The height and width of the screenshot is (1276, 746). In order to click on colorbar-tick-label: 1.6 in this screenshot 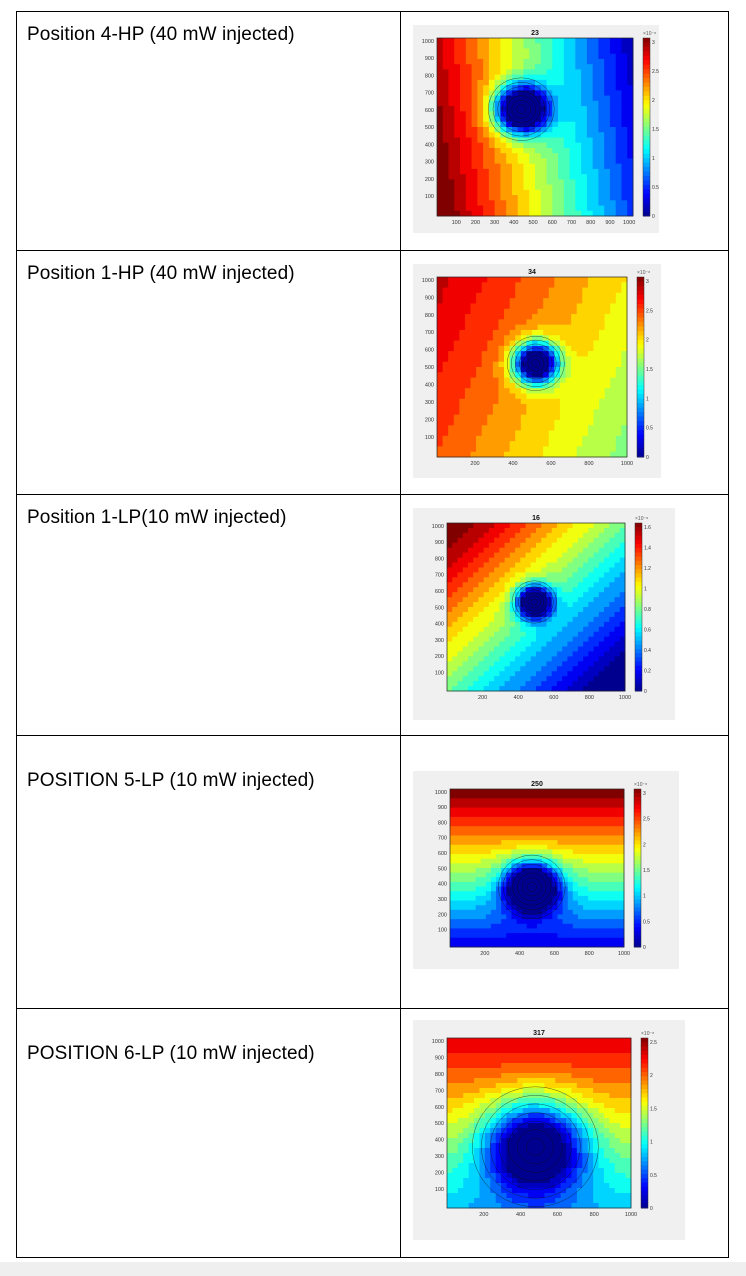, I will do `click(647, 528)`.